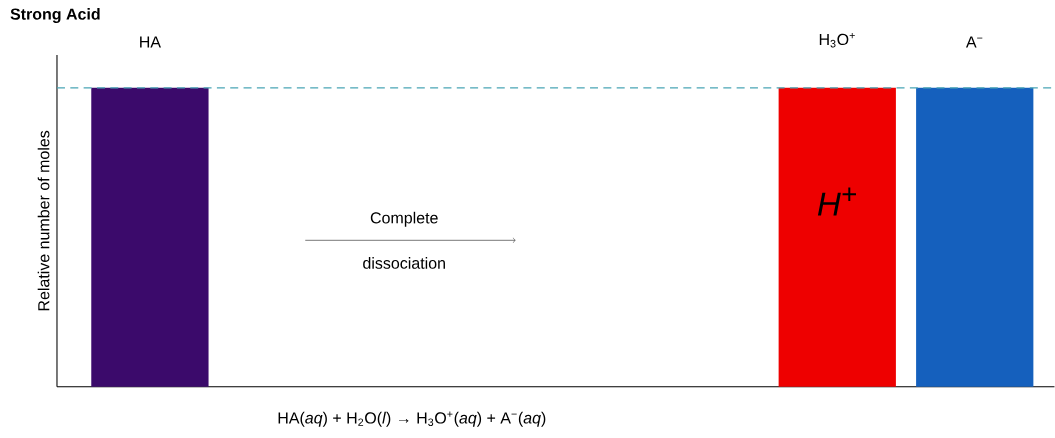 This screenshot has width=1055, height=438. Describe the element at coordinates (55, 16) in the screenshot. I see `chart-title: Strong Acid` at that location.